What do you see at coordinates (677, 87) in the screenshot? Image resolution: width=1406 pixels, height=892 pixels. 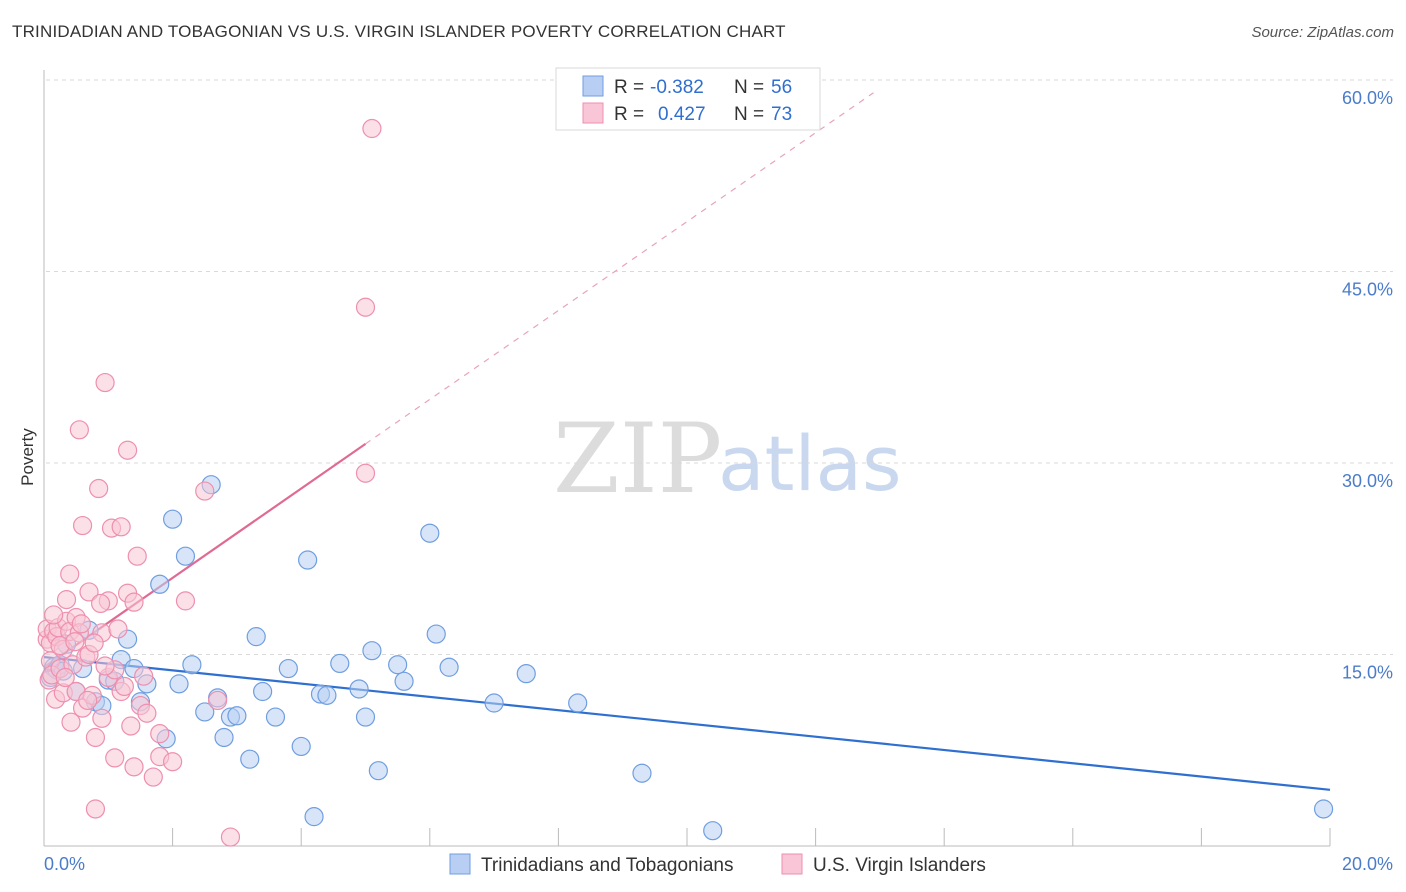 I see `legend-r-value-1: -0.382` at bounding box center [677, 87].